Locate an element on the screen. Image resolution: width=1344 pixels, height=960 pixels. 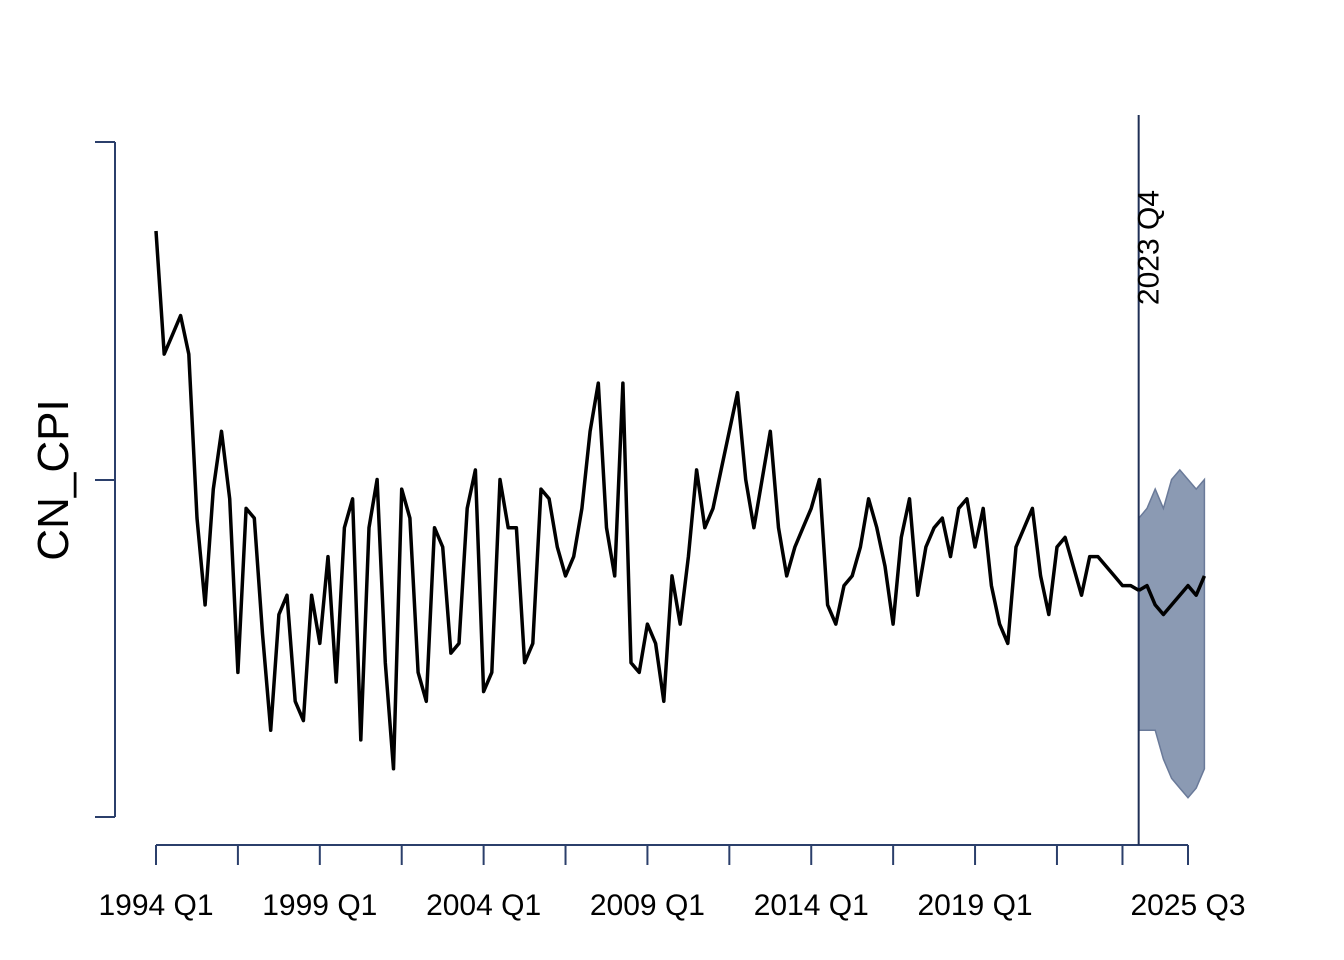
forecast-interval-band is located at coordinates (1172, 633).